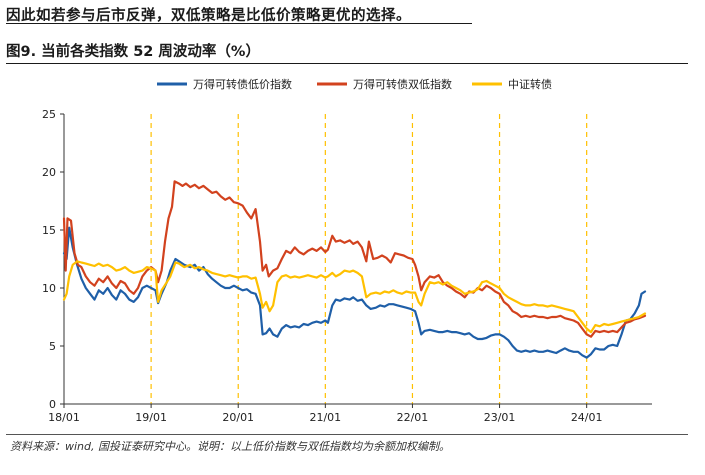 The image size is (705, 475). What do you see at coordinates (49, 172) in the screenshot?
I see `y-tick-label-4: 20` at bounding box center [49, 172].